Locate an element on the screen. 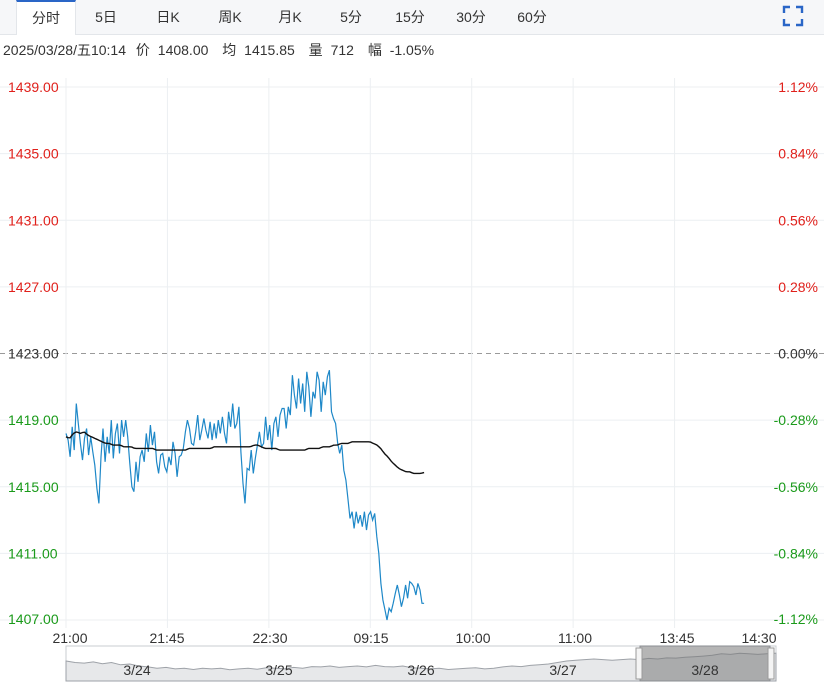 This screenshot has height=686, width=824. navigator-date-label: 3/28 is located at coordinates (704, 670).